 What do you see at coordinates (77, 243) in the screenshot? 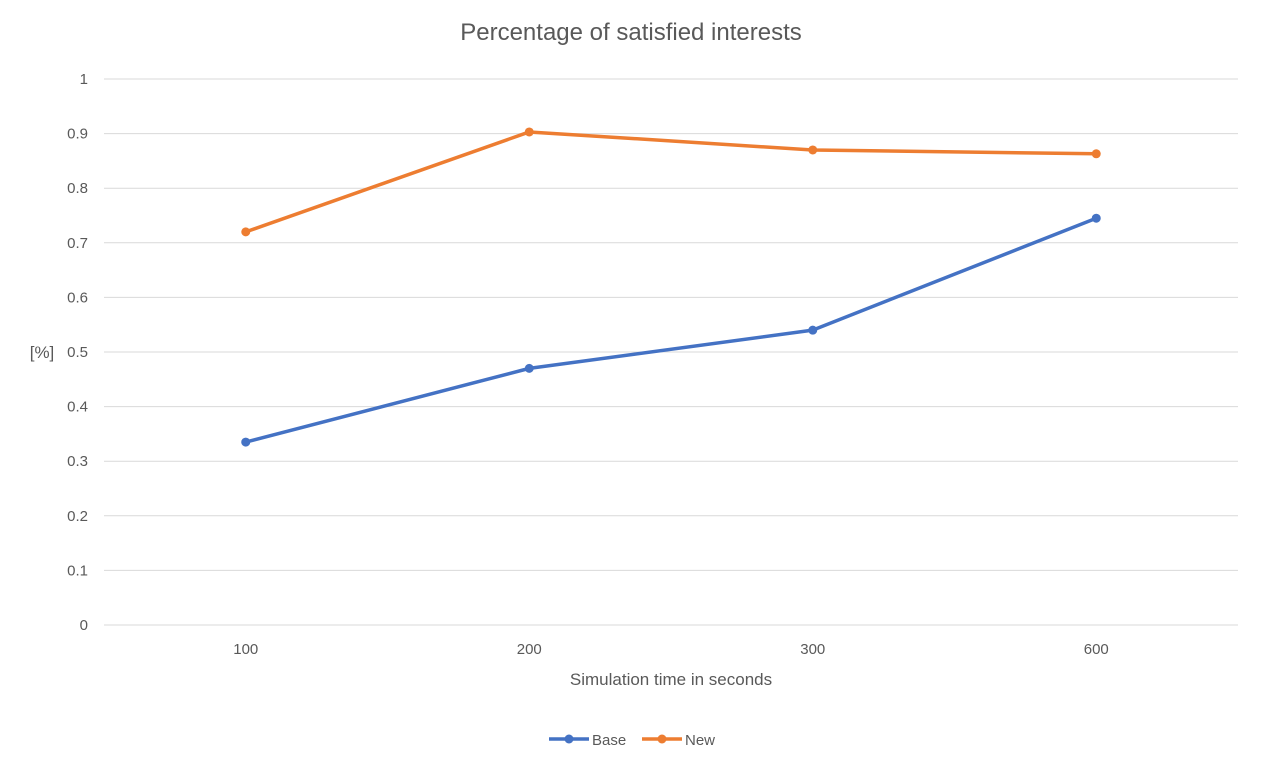
I see `y-tick-label: 0.7` at bounding box center [77, 243].